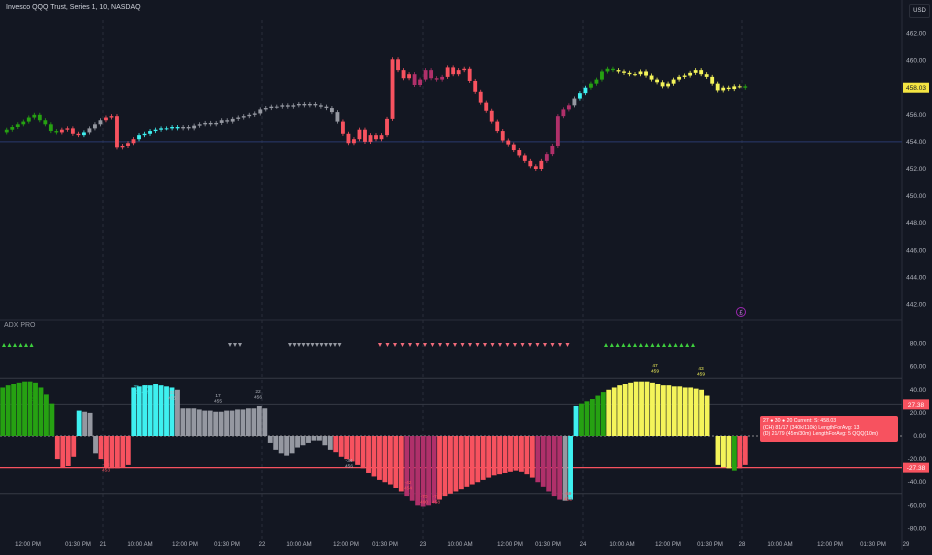 The image size is (932, 555). I want to click on annotation-price: 453, so click(106, 471).